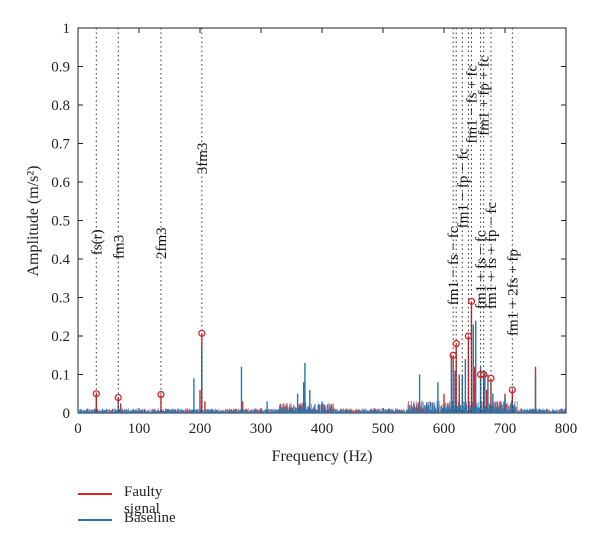 The image size is (600, 544). Describe the element at coordinates (321, 406) in the screenshot. I see `series-noise-floor` at that location.